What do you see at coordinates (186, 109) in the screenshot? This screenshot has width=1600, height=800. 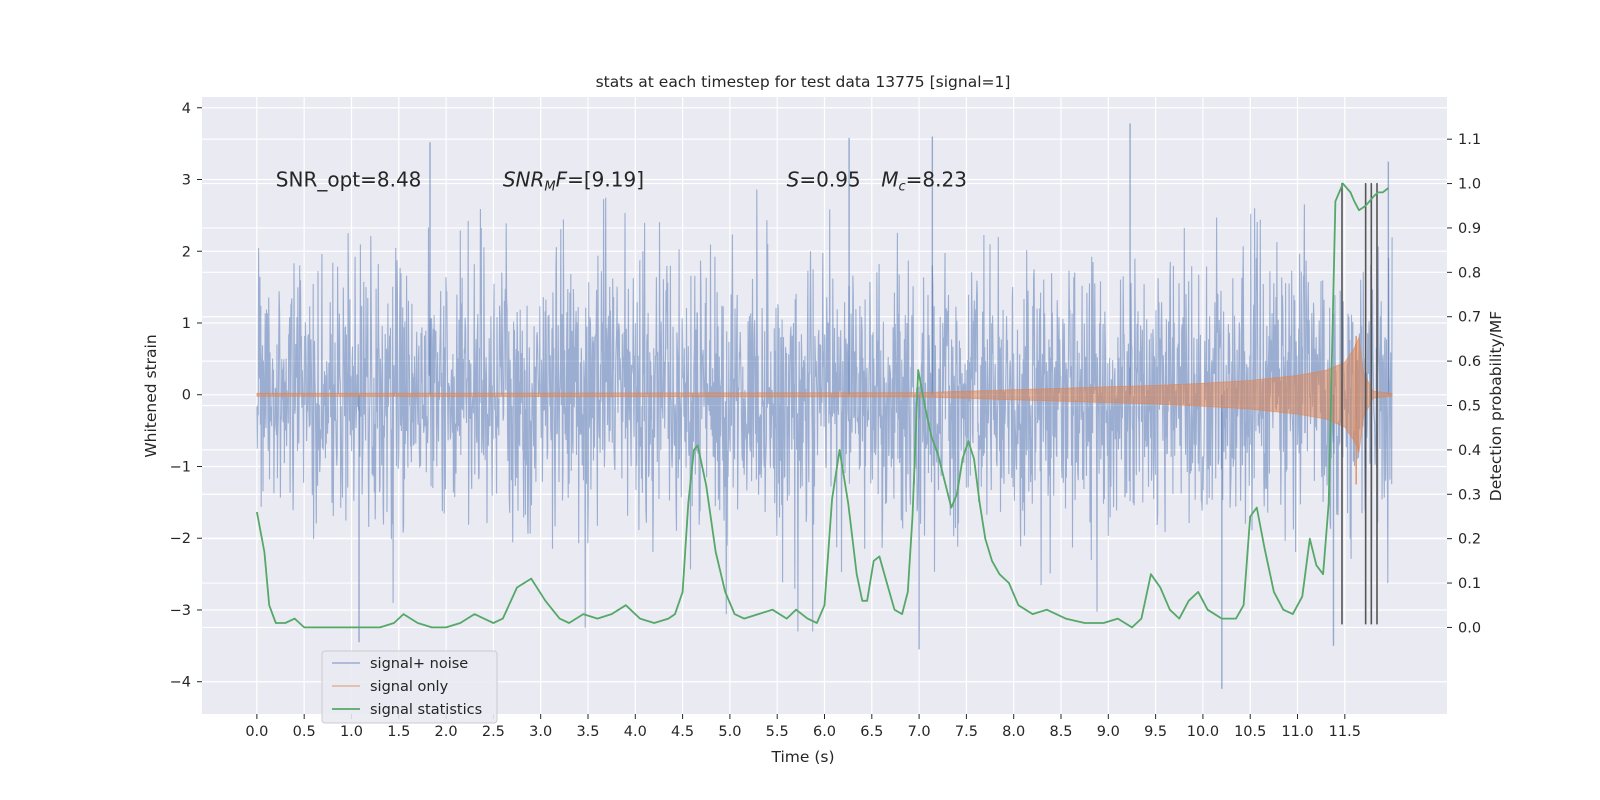 I see `y-left-tick-label: 4` at bounding box center [186, 109].